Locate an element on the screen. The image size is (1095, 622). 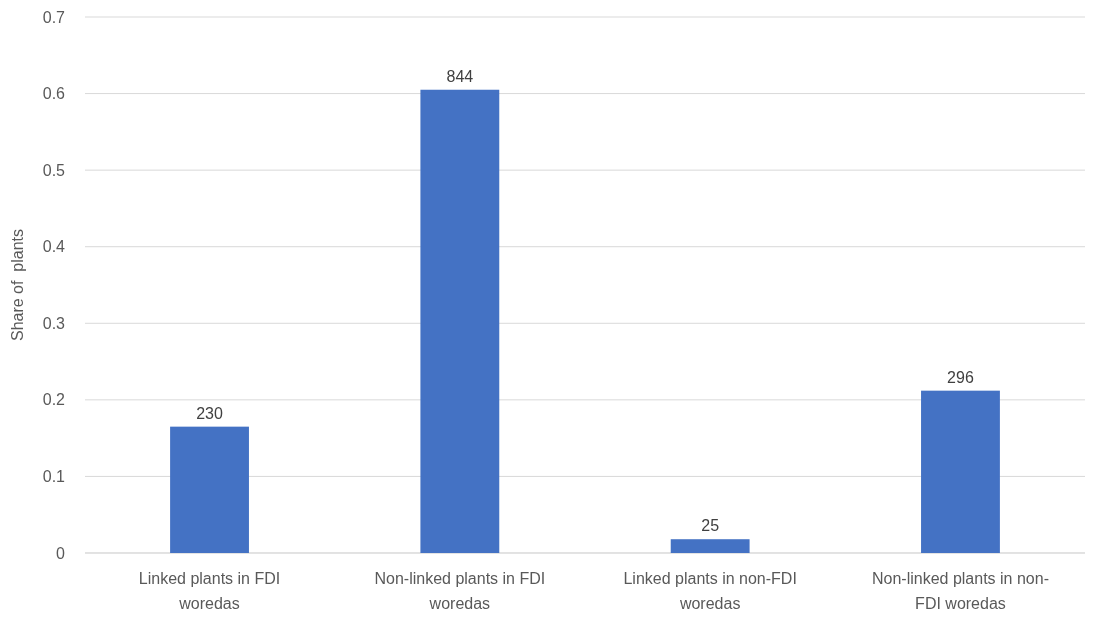
x-tick-label: Non-linked plants in FDI woredas is located at coordinates (460, 591).